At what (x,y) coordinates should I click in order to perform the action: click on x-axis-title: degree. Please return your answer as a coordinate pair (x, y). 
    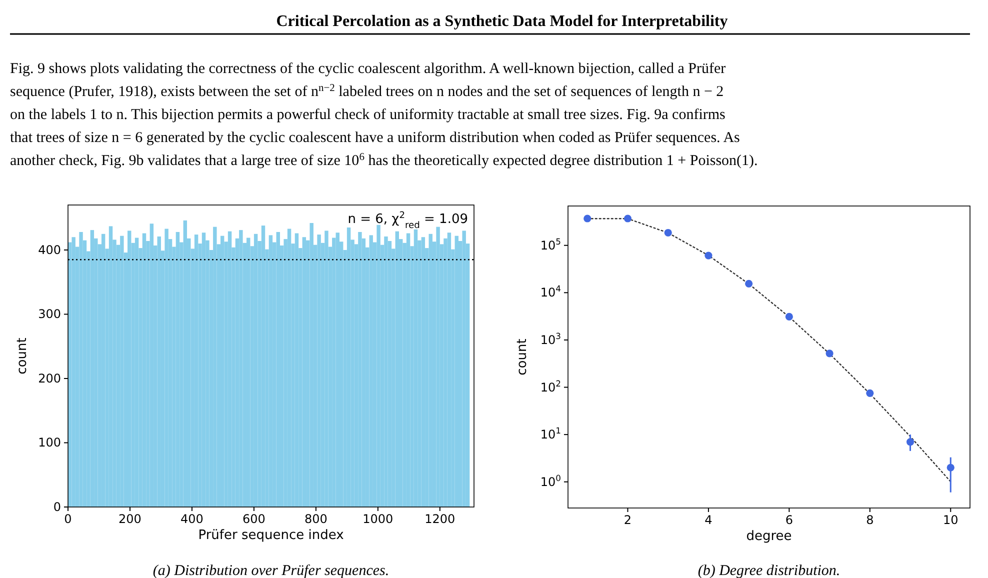
    Looking at the image, I should click on (769, 536).